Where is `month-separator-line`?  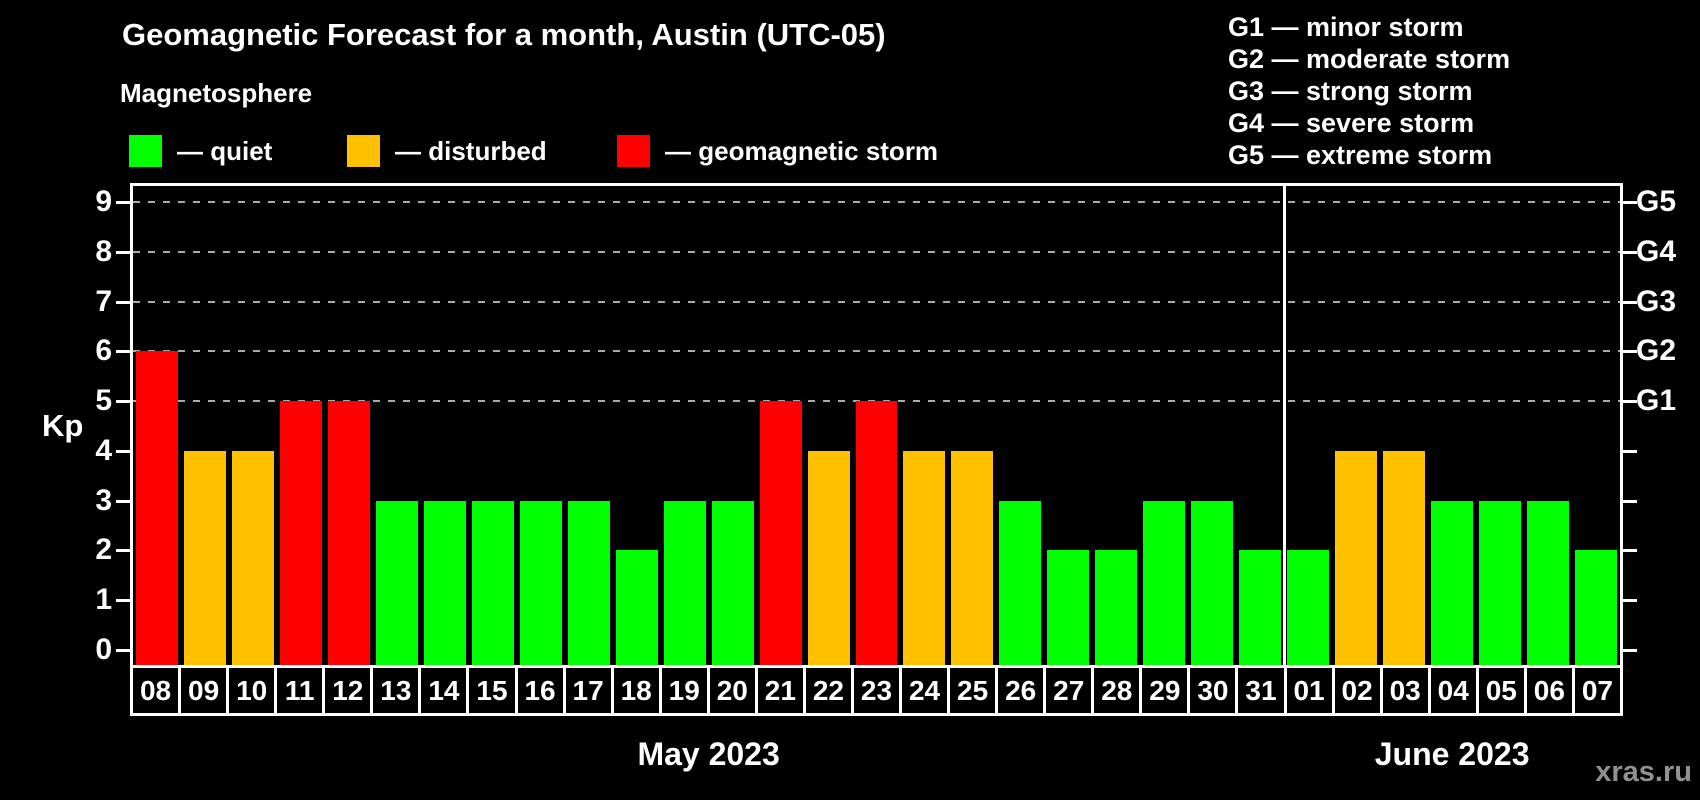 month-separator-line is located at coordinates (1284, 425).